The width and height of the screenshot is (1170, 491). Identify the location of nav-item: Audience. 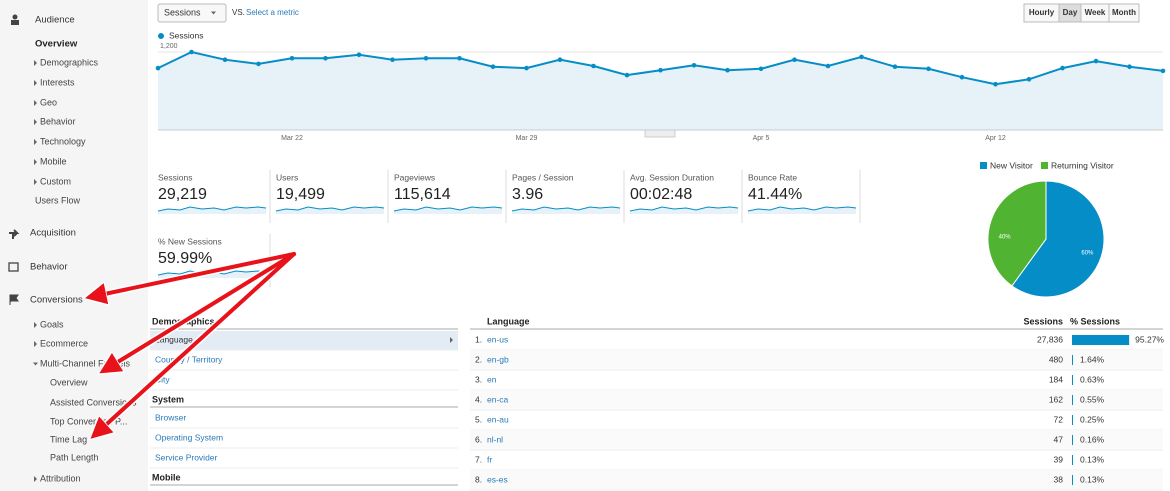
(55, 20).